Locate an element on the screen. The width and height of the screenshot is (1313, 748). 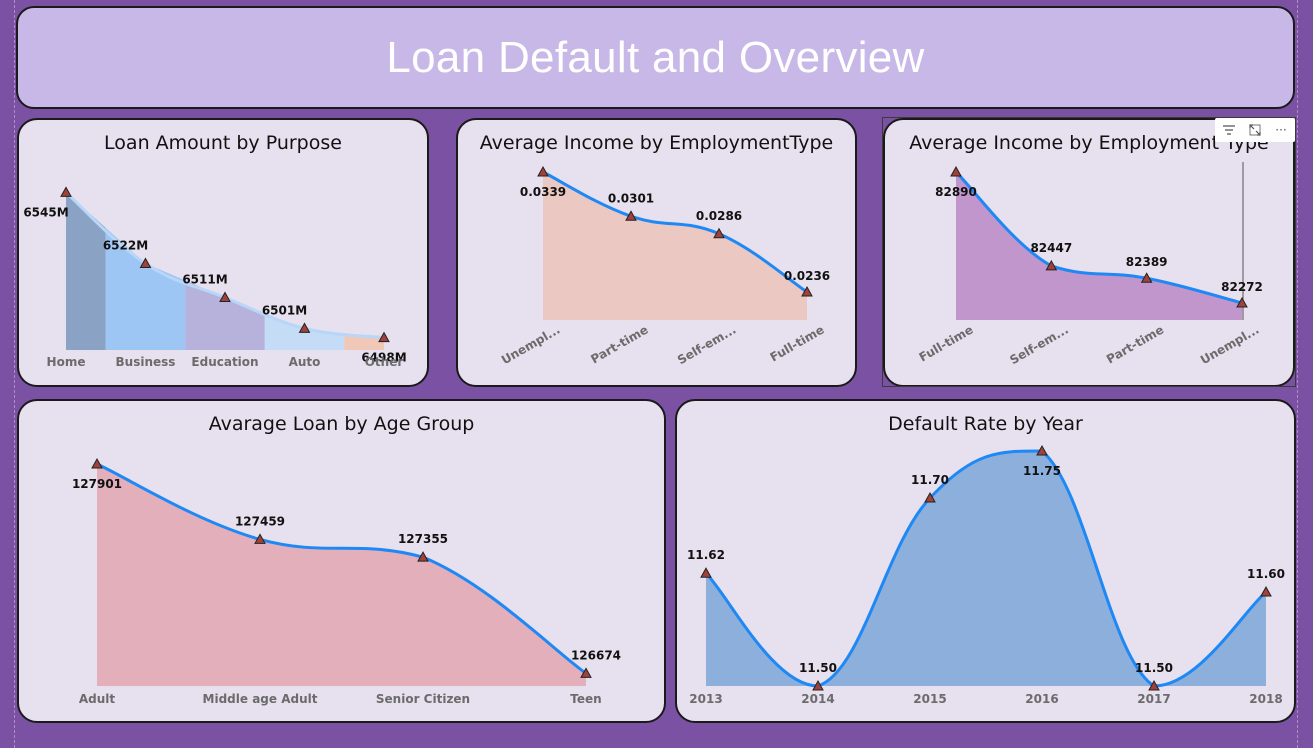
data-label: 0.0236 is located at coordinates (807, 276).